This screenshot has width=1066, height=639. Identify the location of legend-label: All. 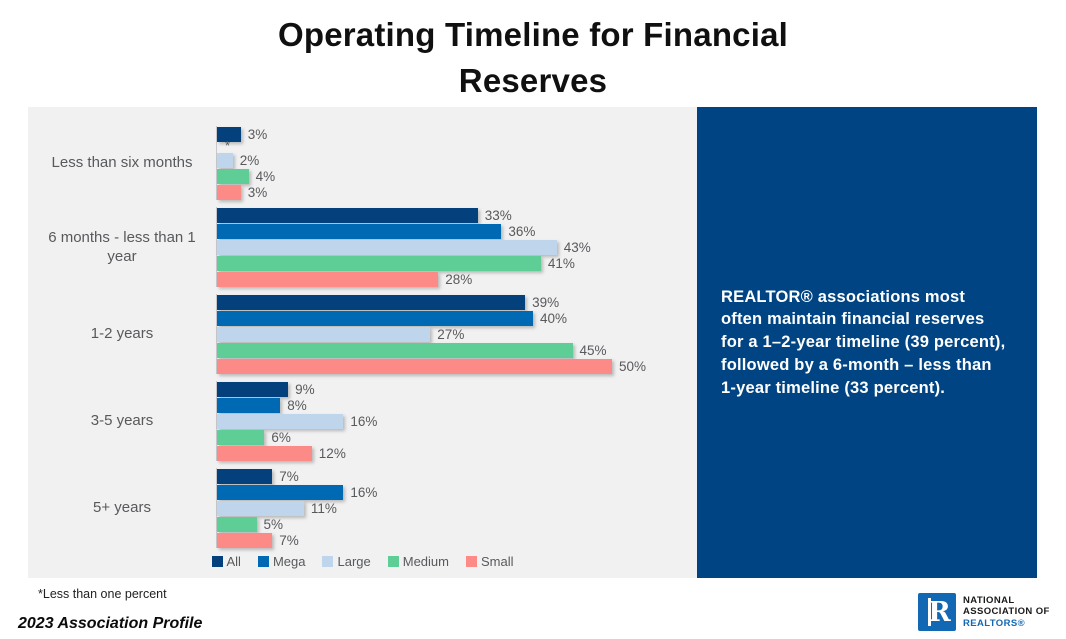
(233, 561).